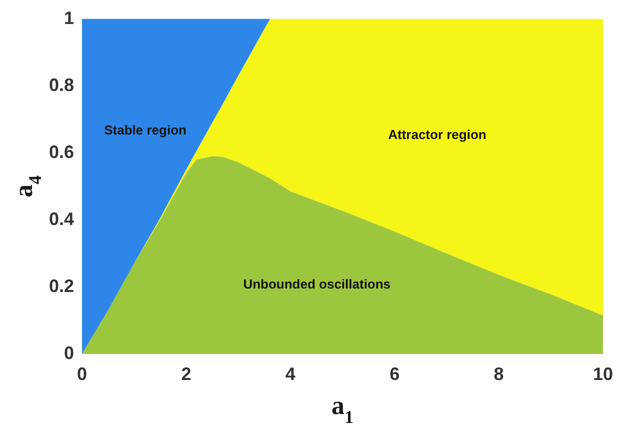 The height and width of the screenshot is (434, 623). Describe the element at coordinates (437, 134) in the screenshot. I see `series-label: Attractor region` at that location.